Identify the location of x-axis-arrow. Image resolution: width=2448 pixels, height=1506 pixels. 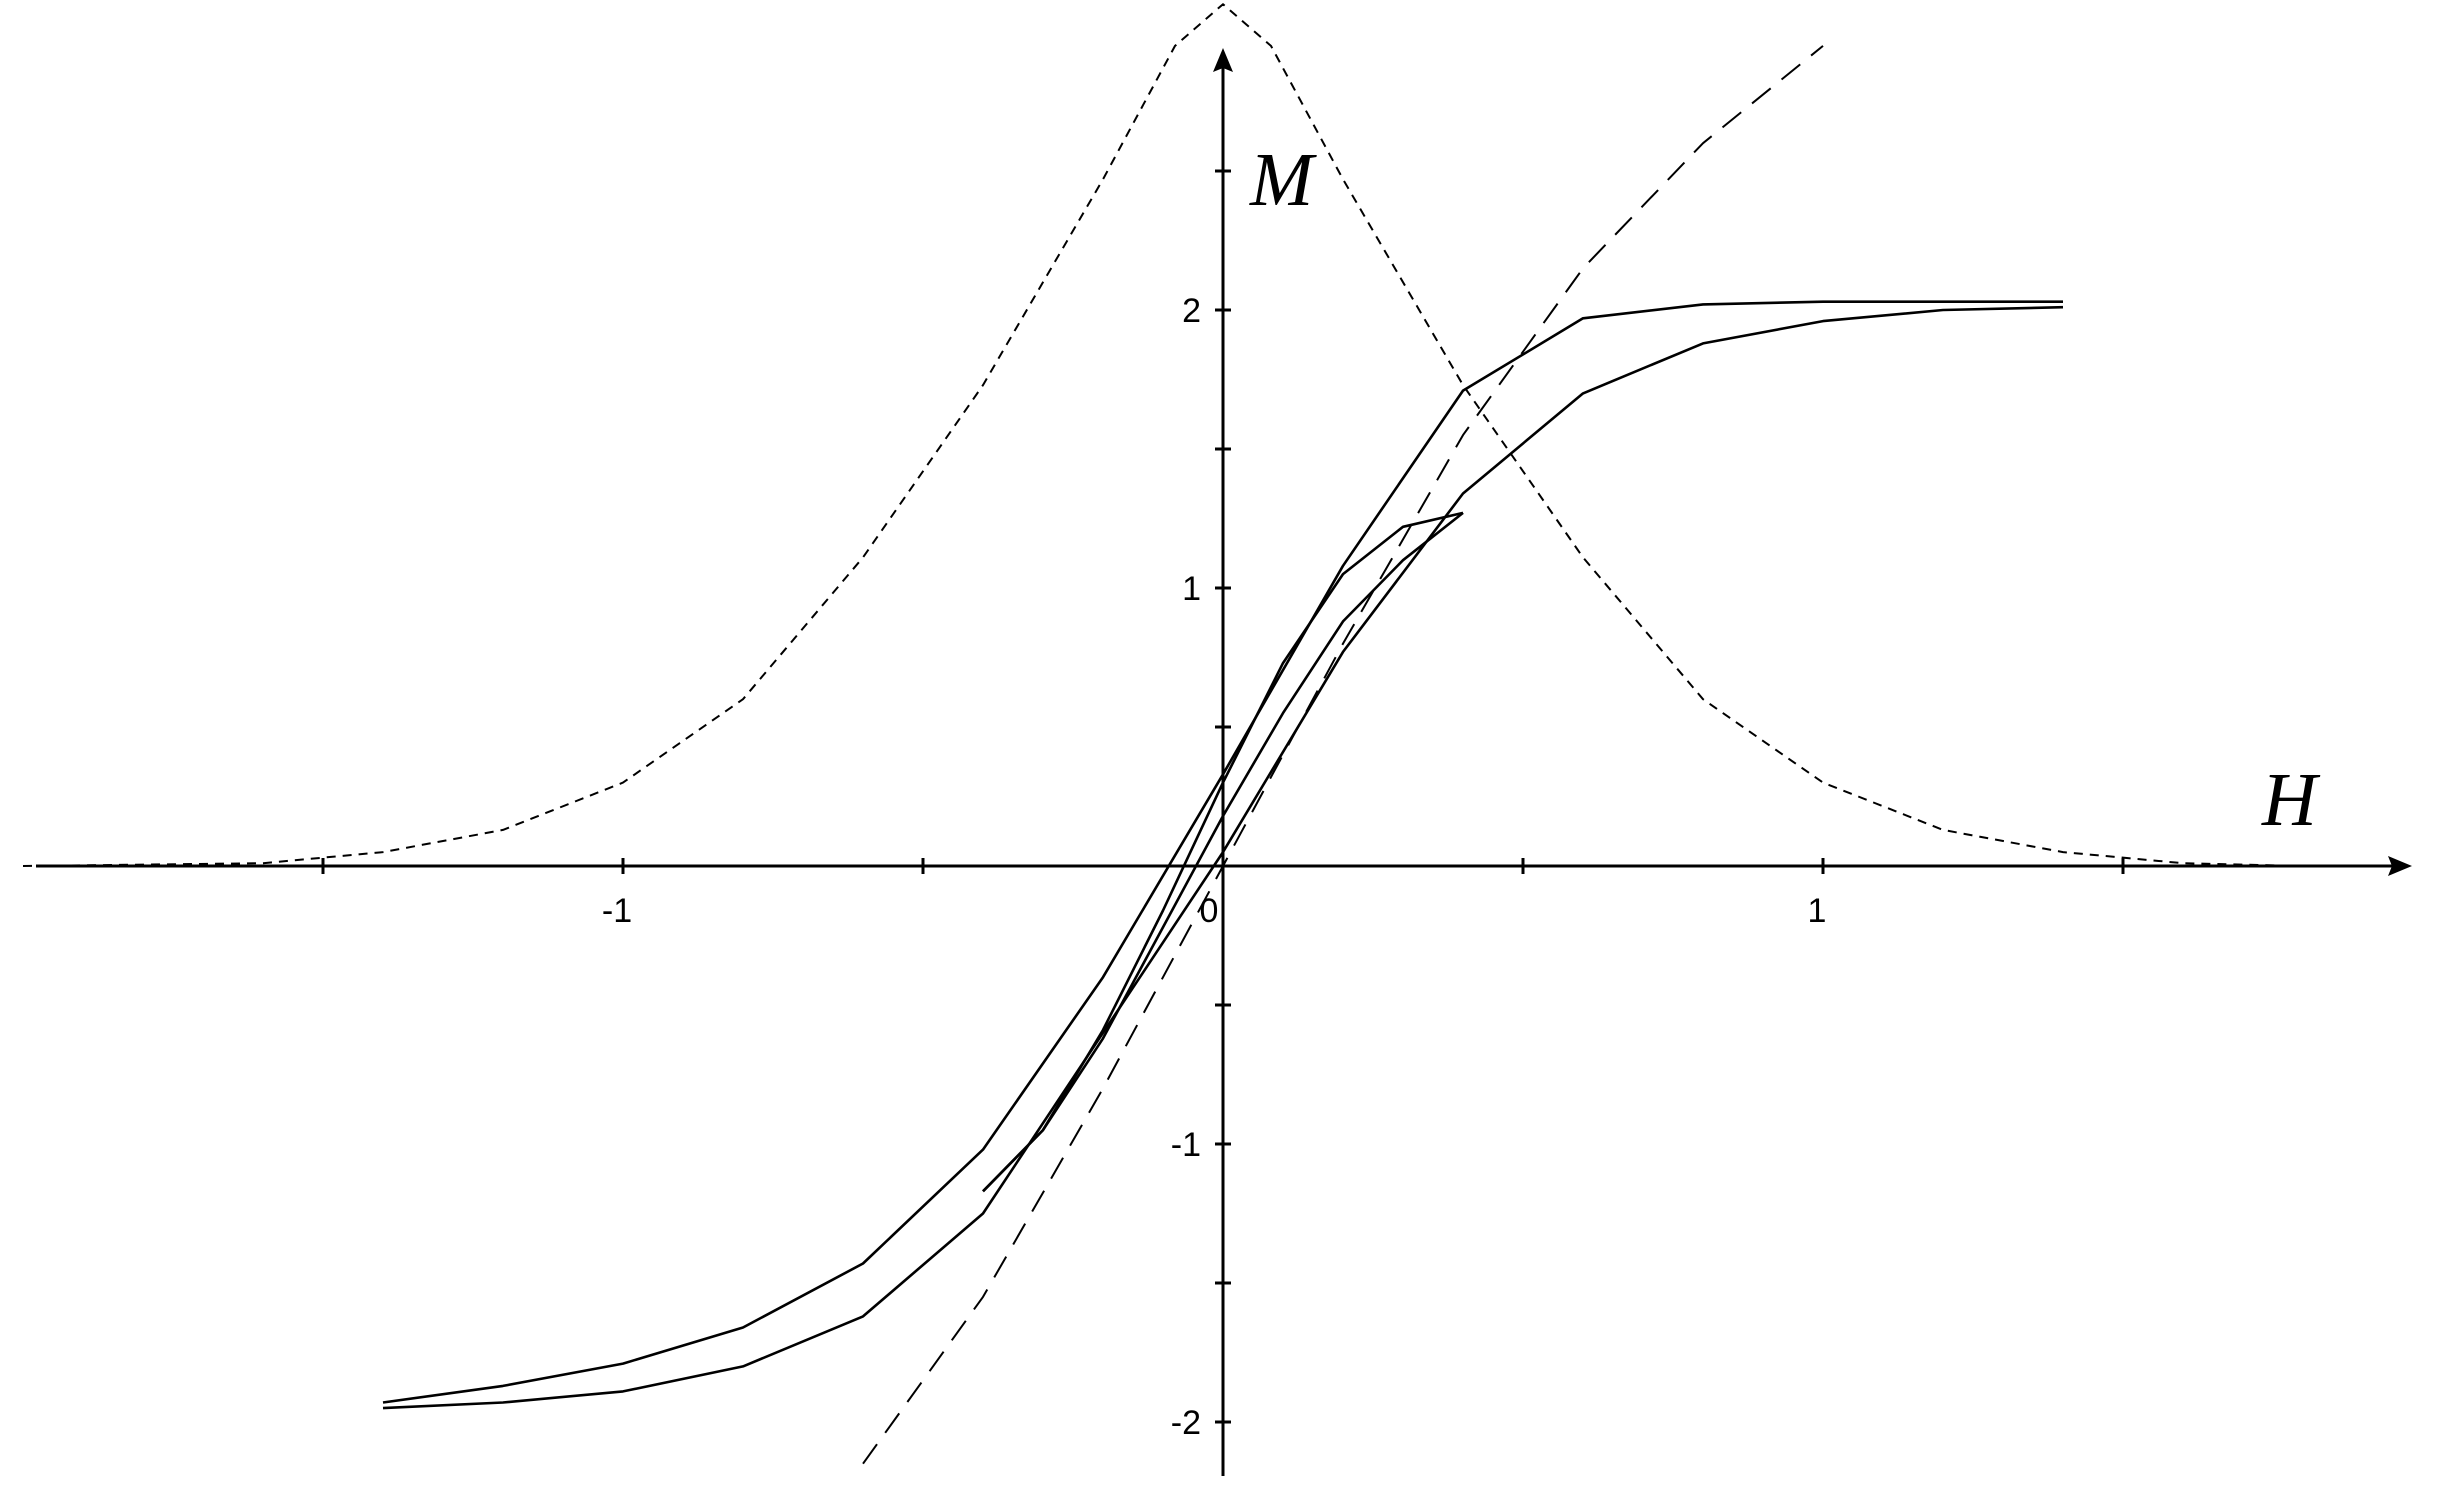
(2400, 866).